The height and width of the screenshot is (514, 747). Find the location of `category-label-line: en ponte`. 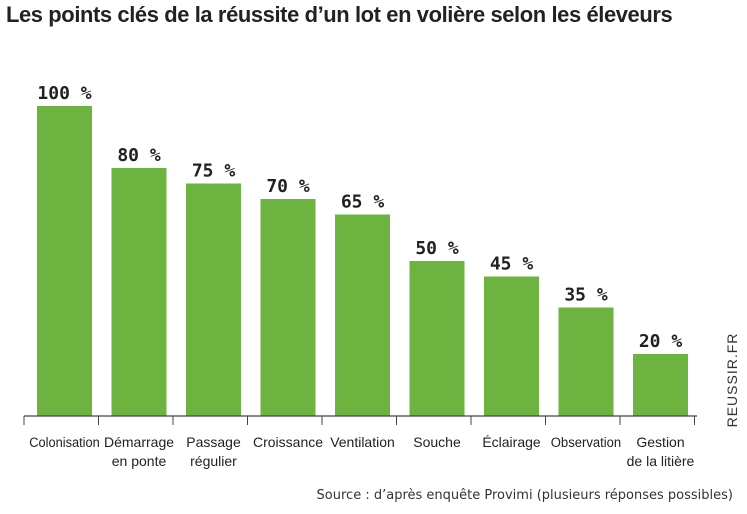

category-label-line: en ponte is located at coordinates (139, 461).